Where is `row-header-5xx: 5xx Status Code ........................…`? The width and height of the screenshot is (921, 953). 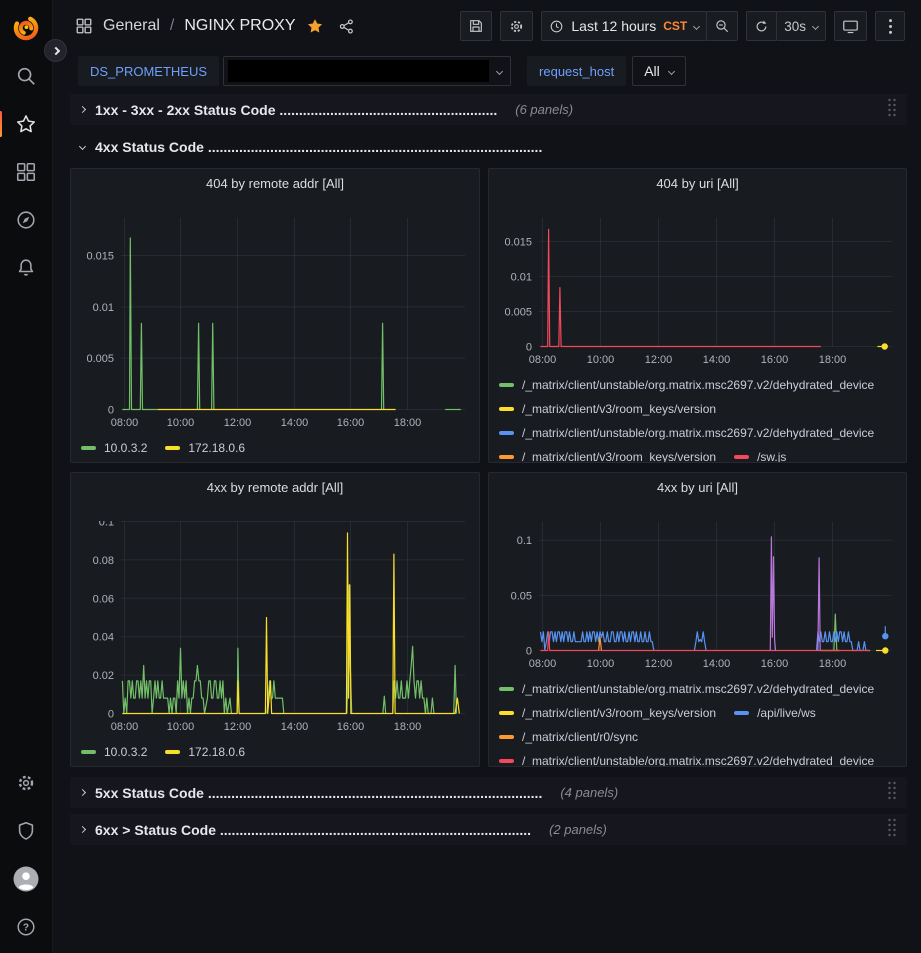
row-header-5xx: 5xx Status Code ........................… is located at coordinates (488, 792).